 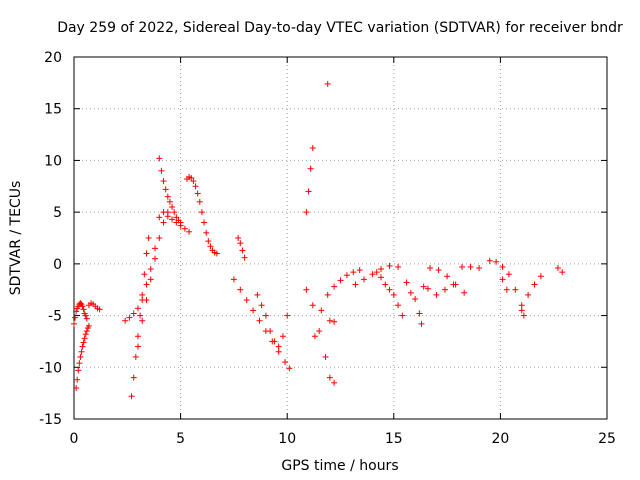 I want to click on y-tick-label: 5, so click(x=57, y=213).